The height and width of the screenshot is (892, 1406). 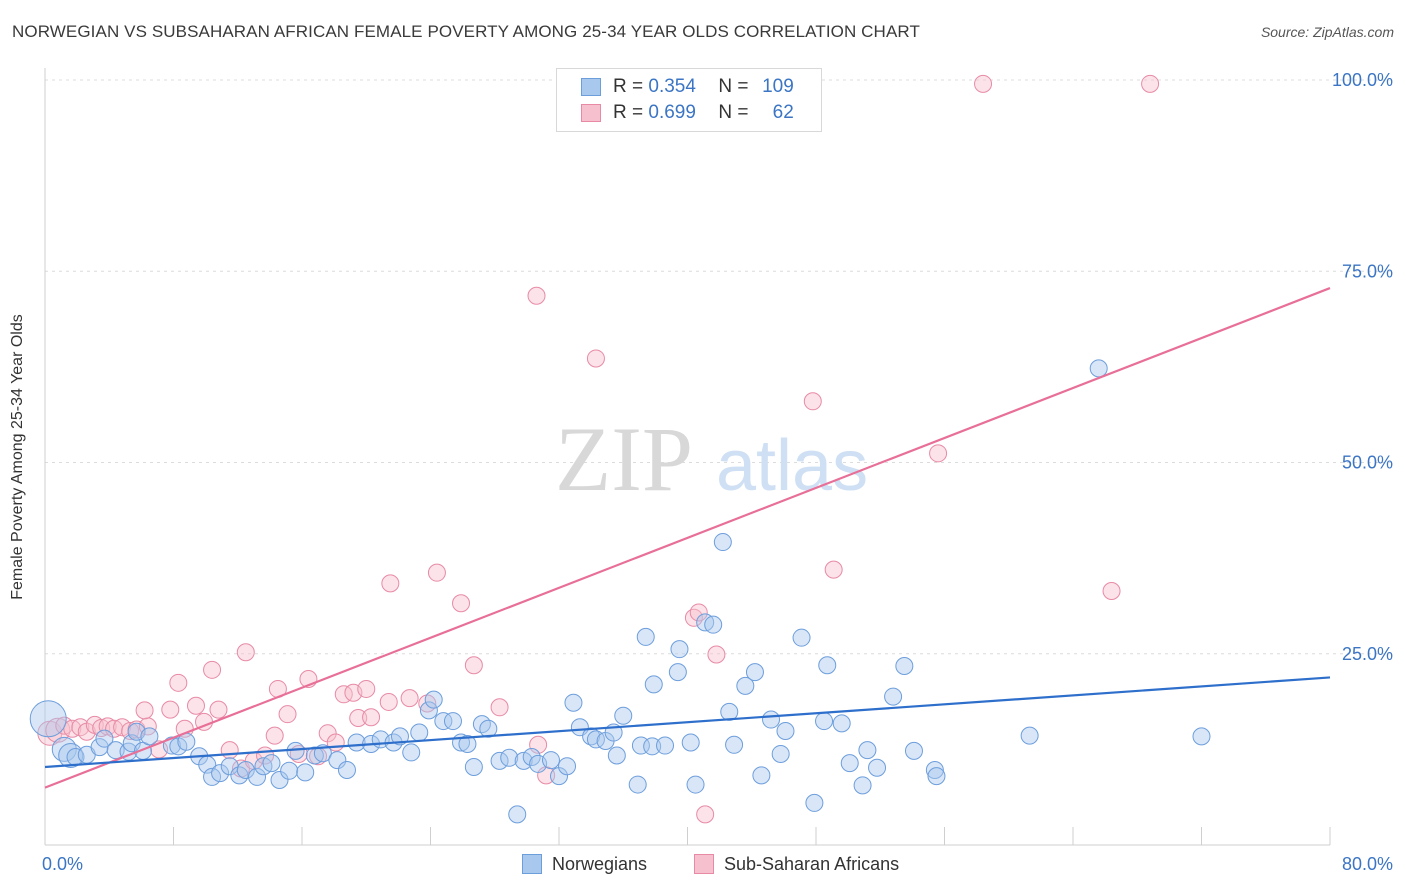 What do you see at coordinates (532, 864) in the screenshot?
I see `bottom-legend-swatch-blue` at bounding box center [532, 864].